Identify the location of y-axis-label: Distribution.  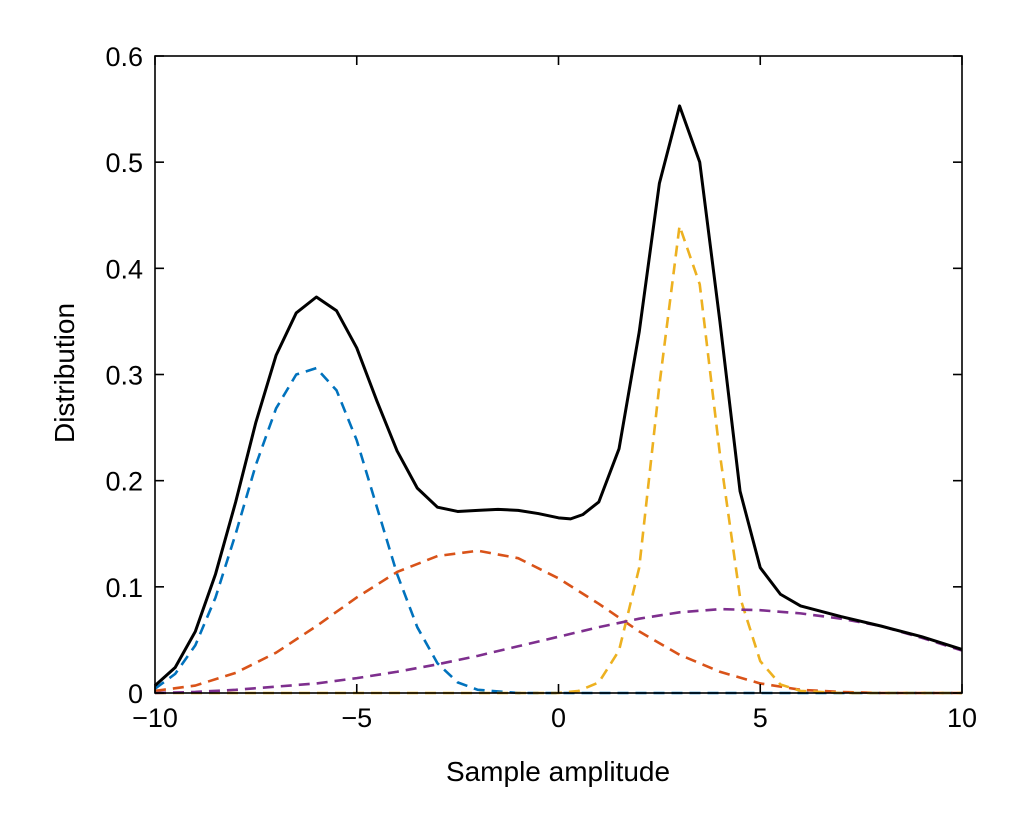
(64, 373).